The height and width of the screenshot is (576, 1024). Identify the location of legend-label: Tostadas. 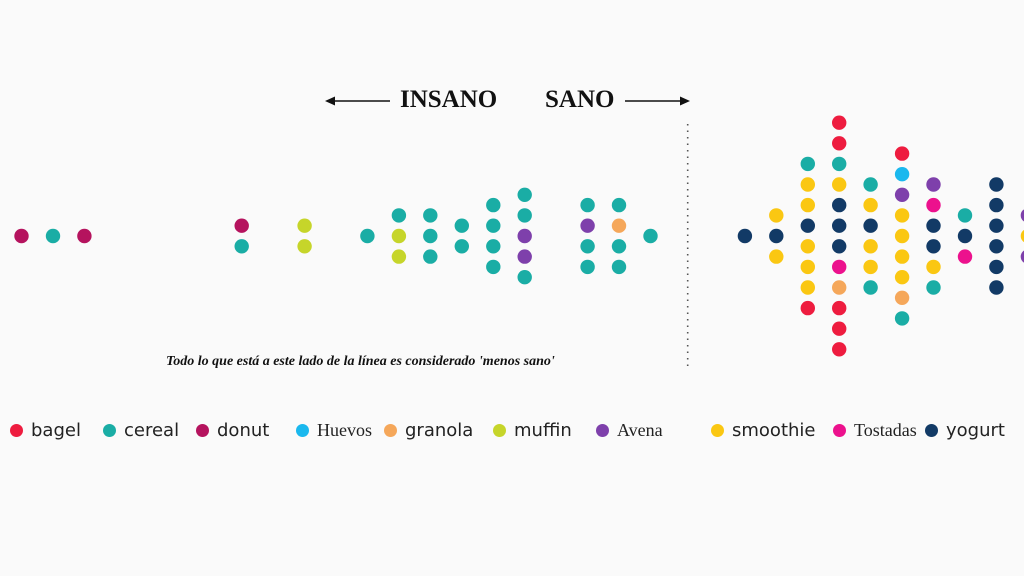
(885, 430).